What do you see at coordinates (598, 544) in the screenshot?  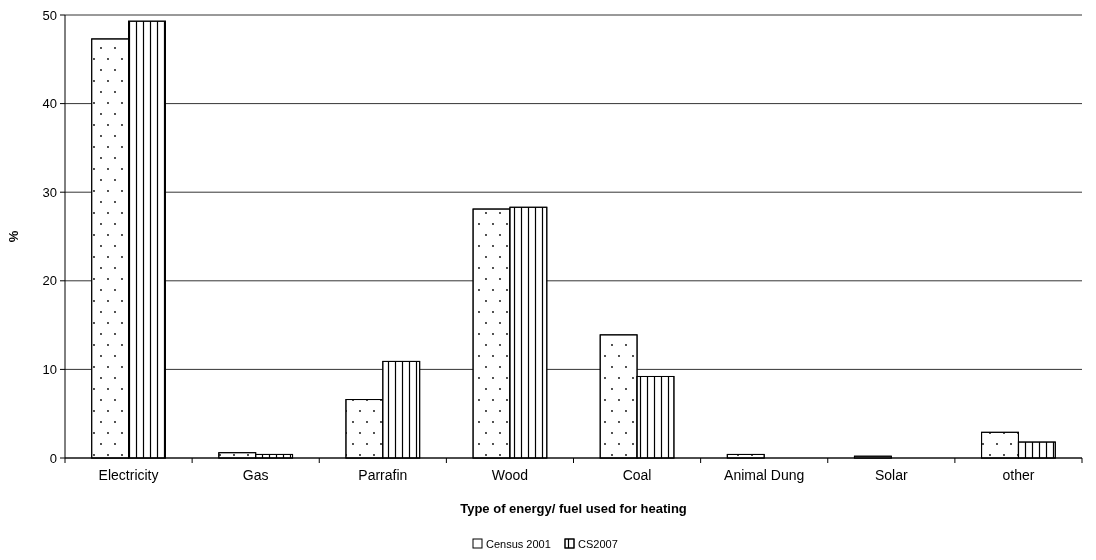 I see `legend-label: CS2007` at bounding box center [598, 544].